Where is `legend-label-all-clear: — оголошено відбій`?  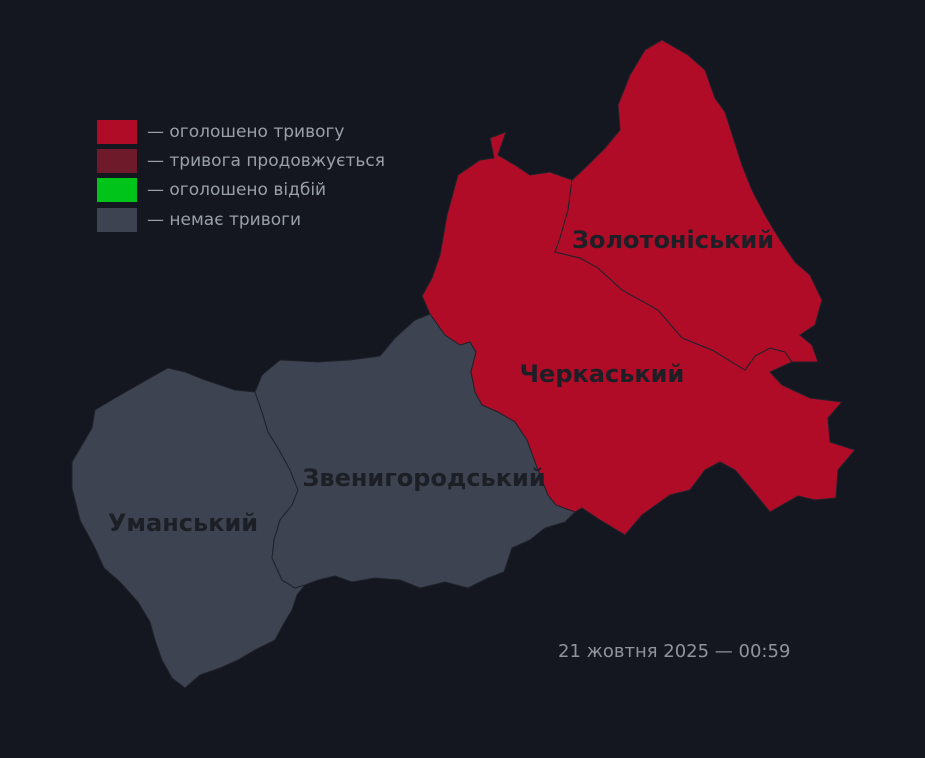 legend-label-all-clear: — оголошено відбій is located at coordinates (237, 190).